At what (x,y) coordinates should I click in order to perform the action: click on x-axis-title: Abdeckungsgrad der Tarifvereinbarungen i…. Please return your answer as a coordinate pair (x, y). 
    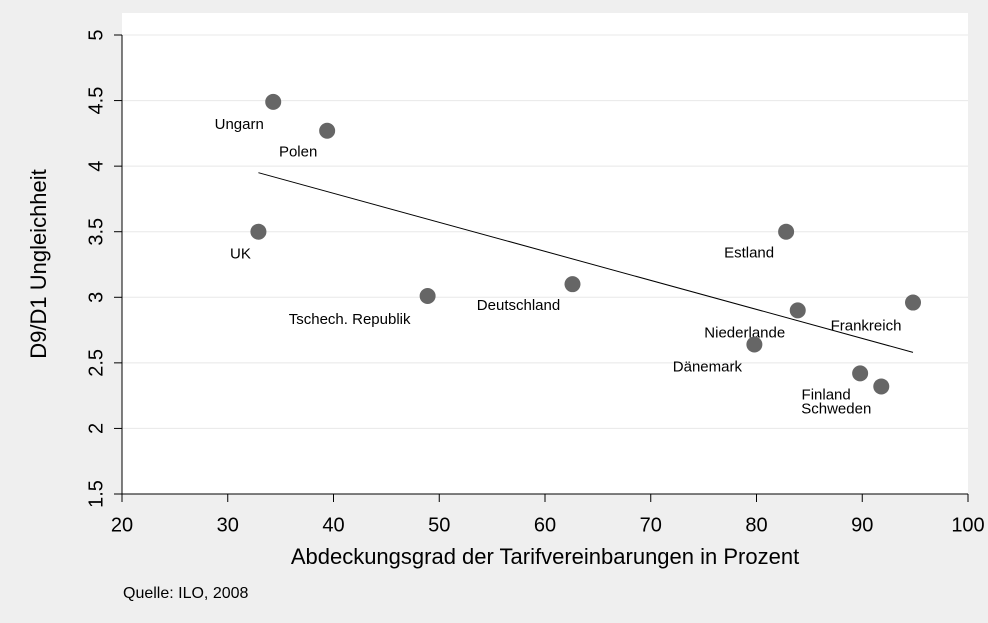
    Looking at the image, I should click on (545, 556).